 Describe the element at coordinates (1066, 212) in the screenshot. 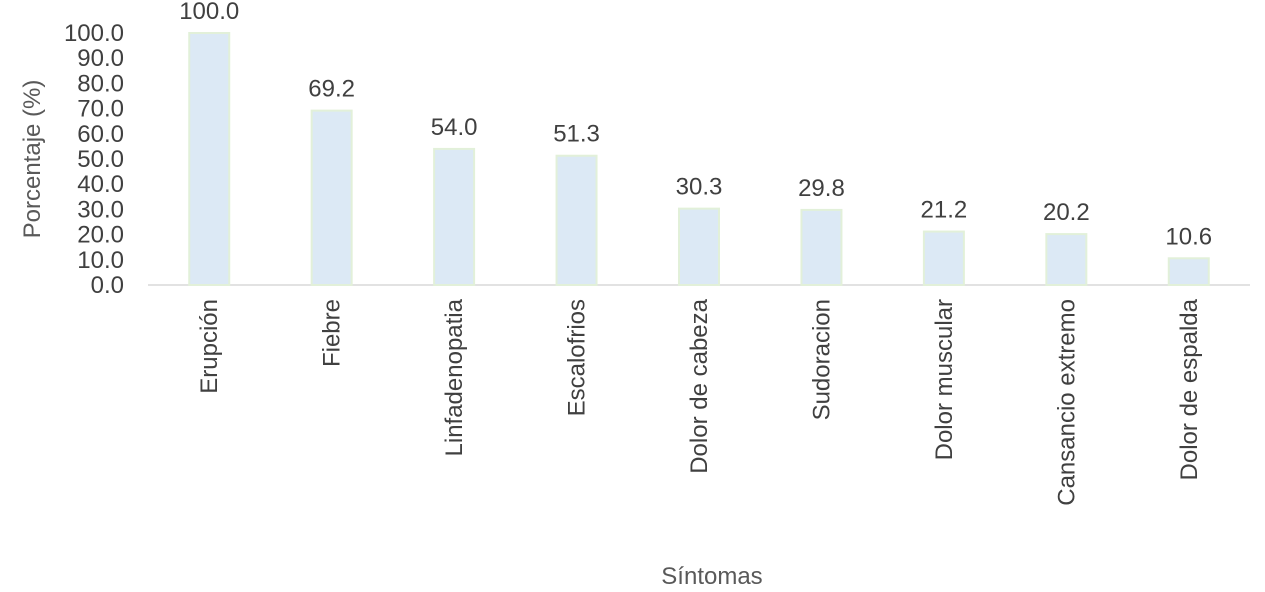

I see `data-label: 20.2` at that location.